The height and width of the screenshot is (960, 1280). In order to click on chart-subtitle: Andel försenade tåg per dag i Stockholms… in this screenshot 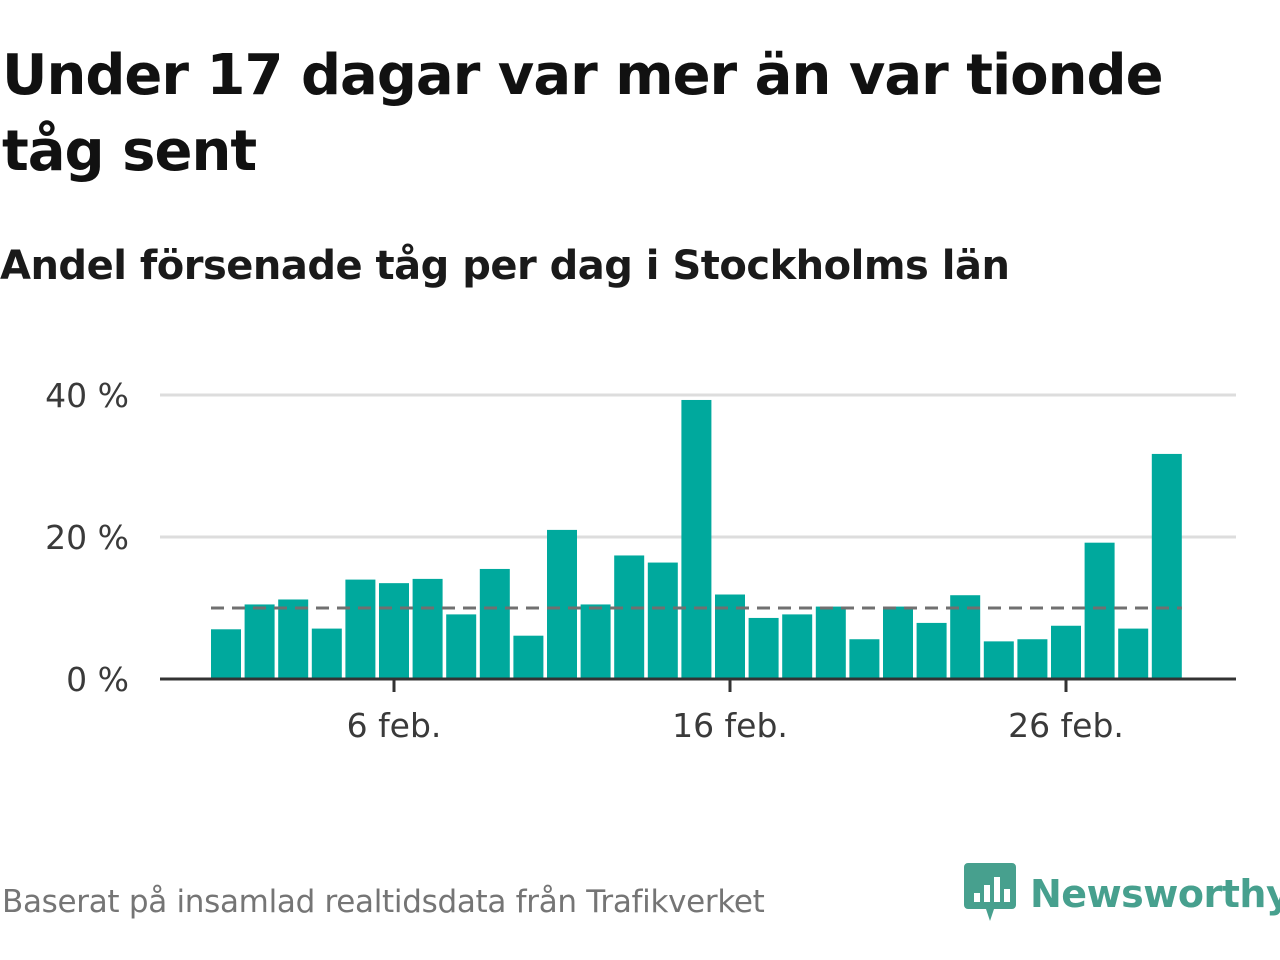, I will do `click(505, 266)`.